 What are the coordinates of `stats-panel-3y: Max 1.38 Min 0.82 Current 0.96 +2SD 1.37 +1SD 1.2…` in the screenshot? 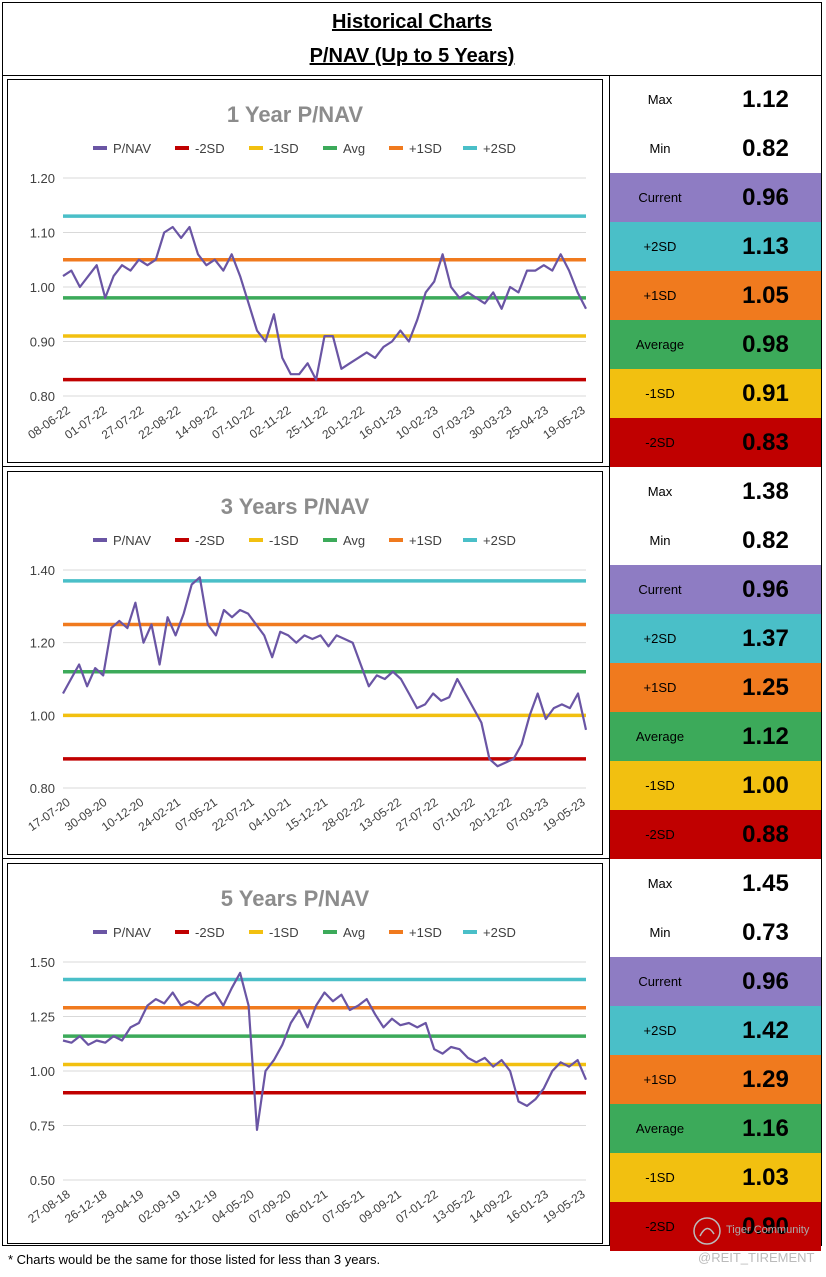 It's located at (715, 663).